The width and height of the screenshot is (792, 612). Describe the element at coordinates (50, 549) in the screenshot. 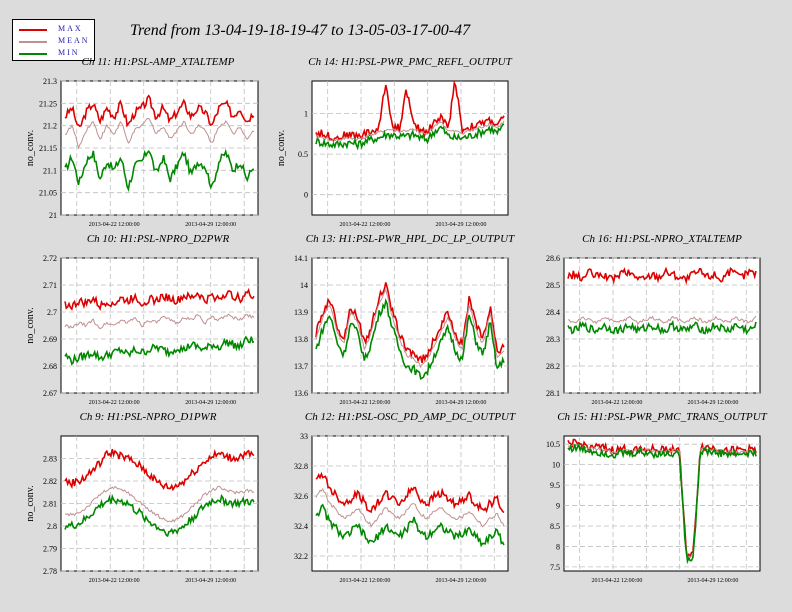

I see `ytick-label: 2.79` at that location.